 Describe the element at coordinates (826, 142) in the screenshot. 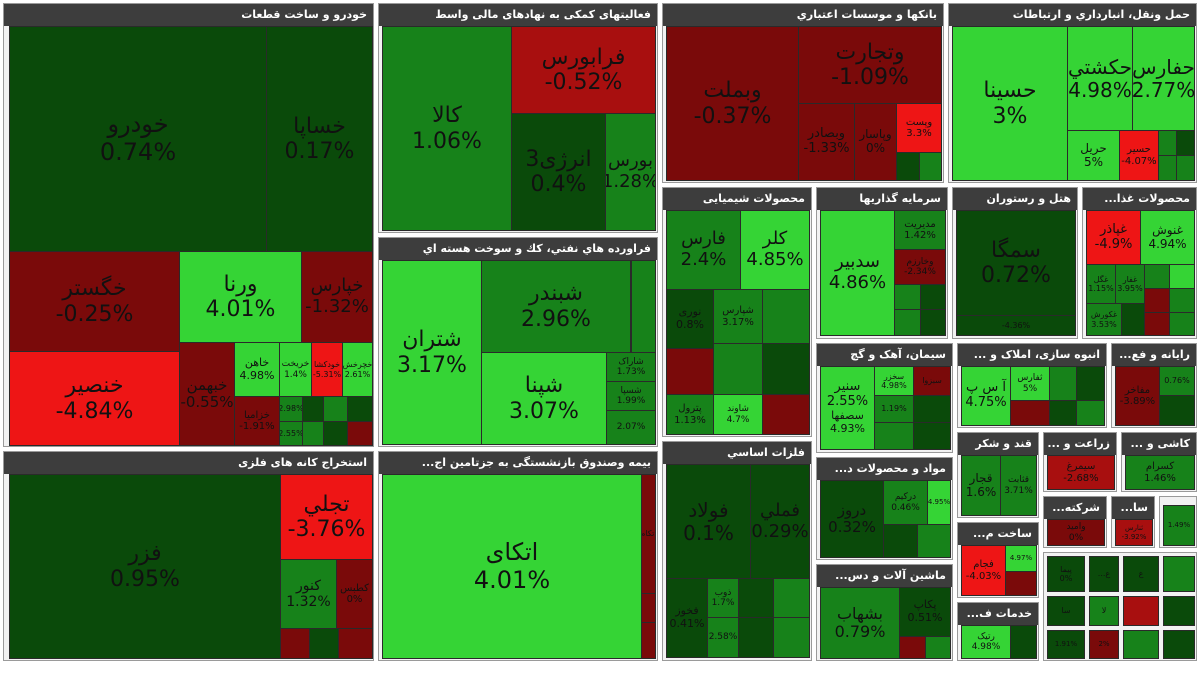

I see `tile-vbsader: وبصادر -1.33%` at that location.